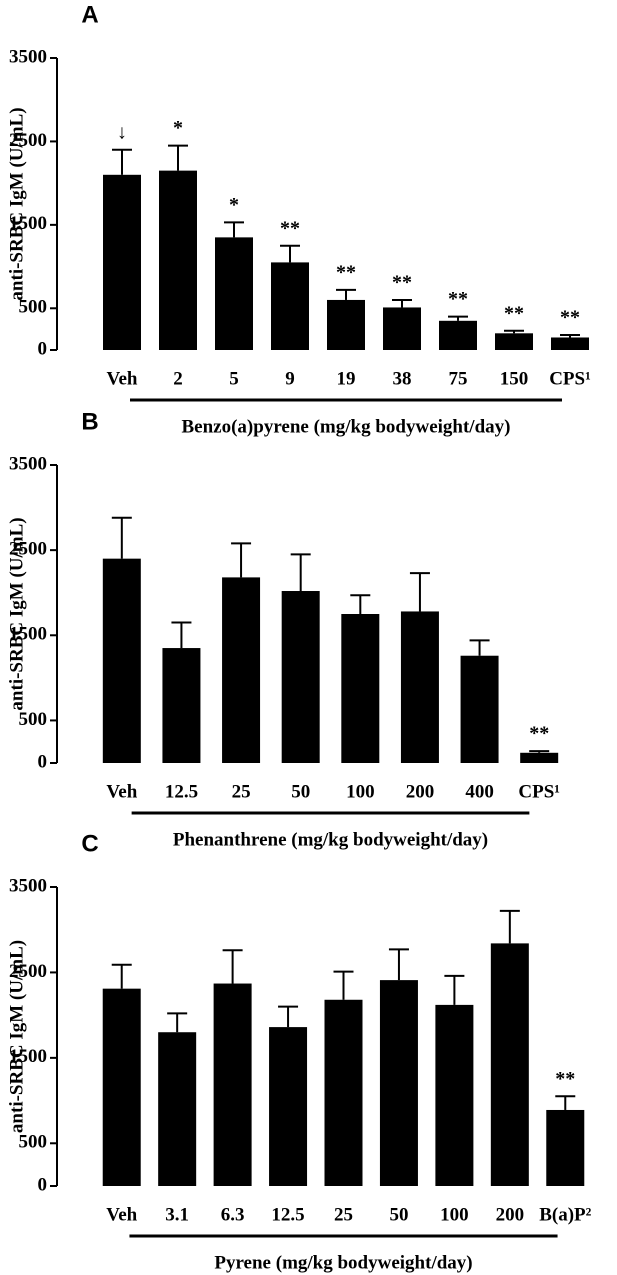 The image size is (617, 1275). What do you see at coordinates (234, 378) in the screenshot?
I see `x-tick-label: 5` at bounding box center [234, 378].